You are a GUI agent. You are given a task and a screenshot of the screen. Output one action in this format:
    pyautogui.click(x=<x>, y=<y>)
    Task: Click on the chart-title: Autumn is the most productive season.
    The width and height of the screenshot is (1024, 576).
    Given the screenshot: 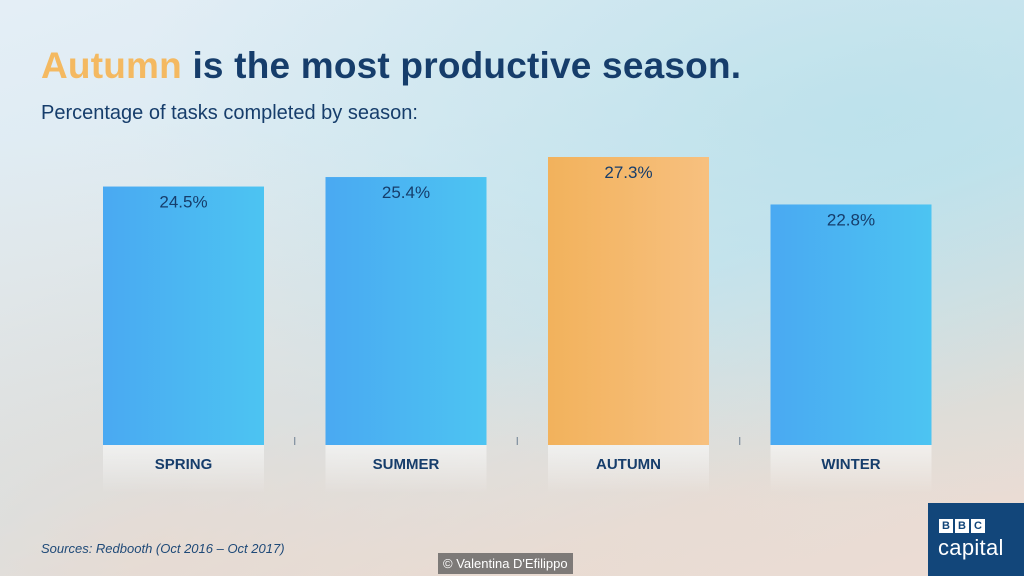 What is the action you would take?
    pyautogui.click(x=391, y=66)
    